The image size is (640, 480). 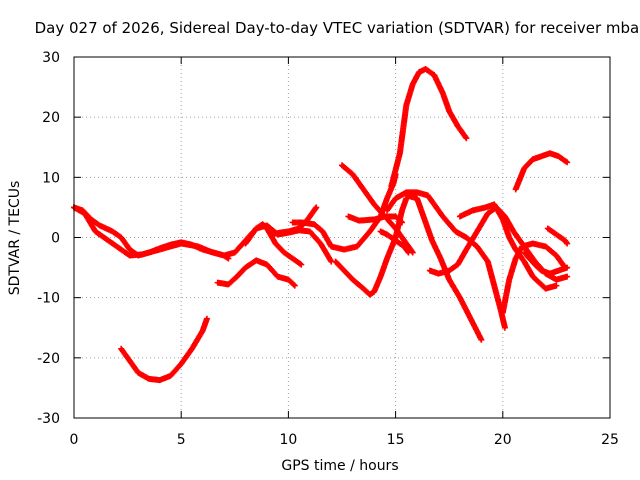 What do you see at coordinates (48, 299) in the screenshot?
I see `y-tick-label: -10` at bounding box center [48, 299].